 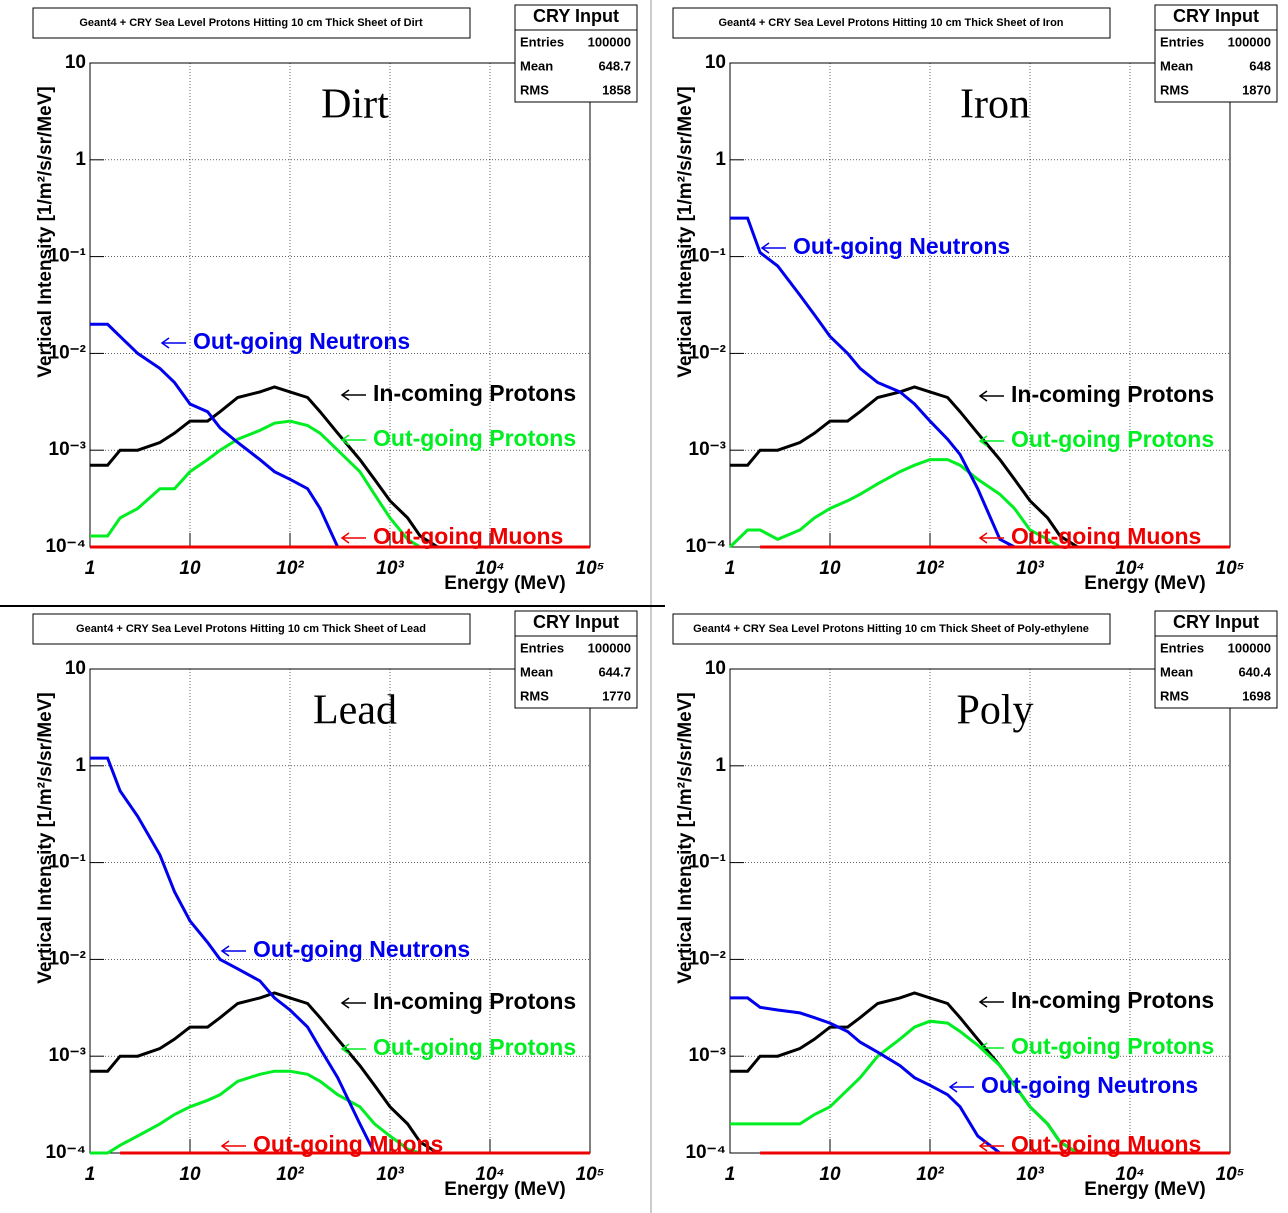 I want to click on stats-value: 648.7, so click(x=614, y=65).